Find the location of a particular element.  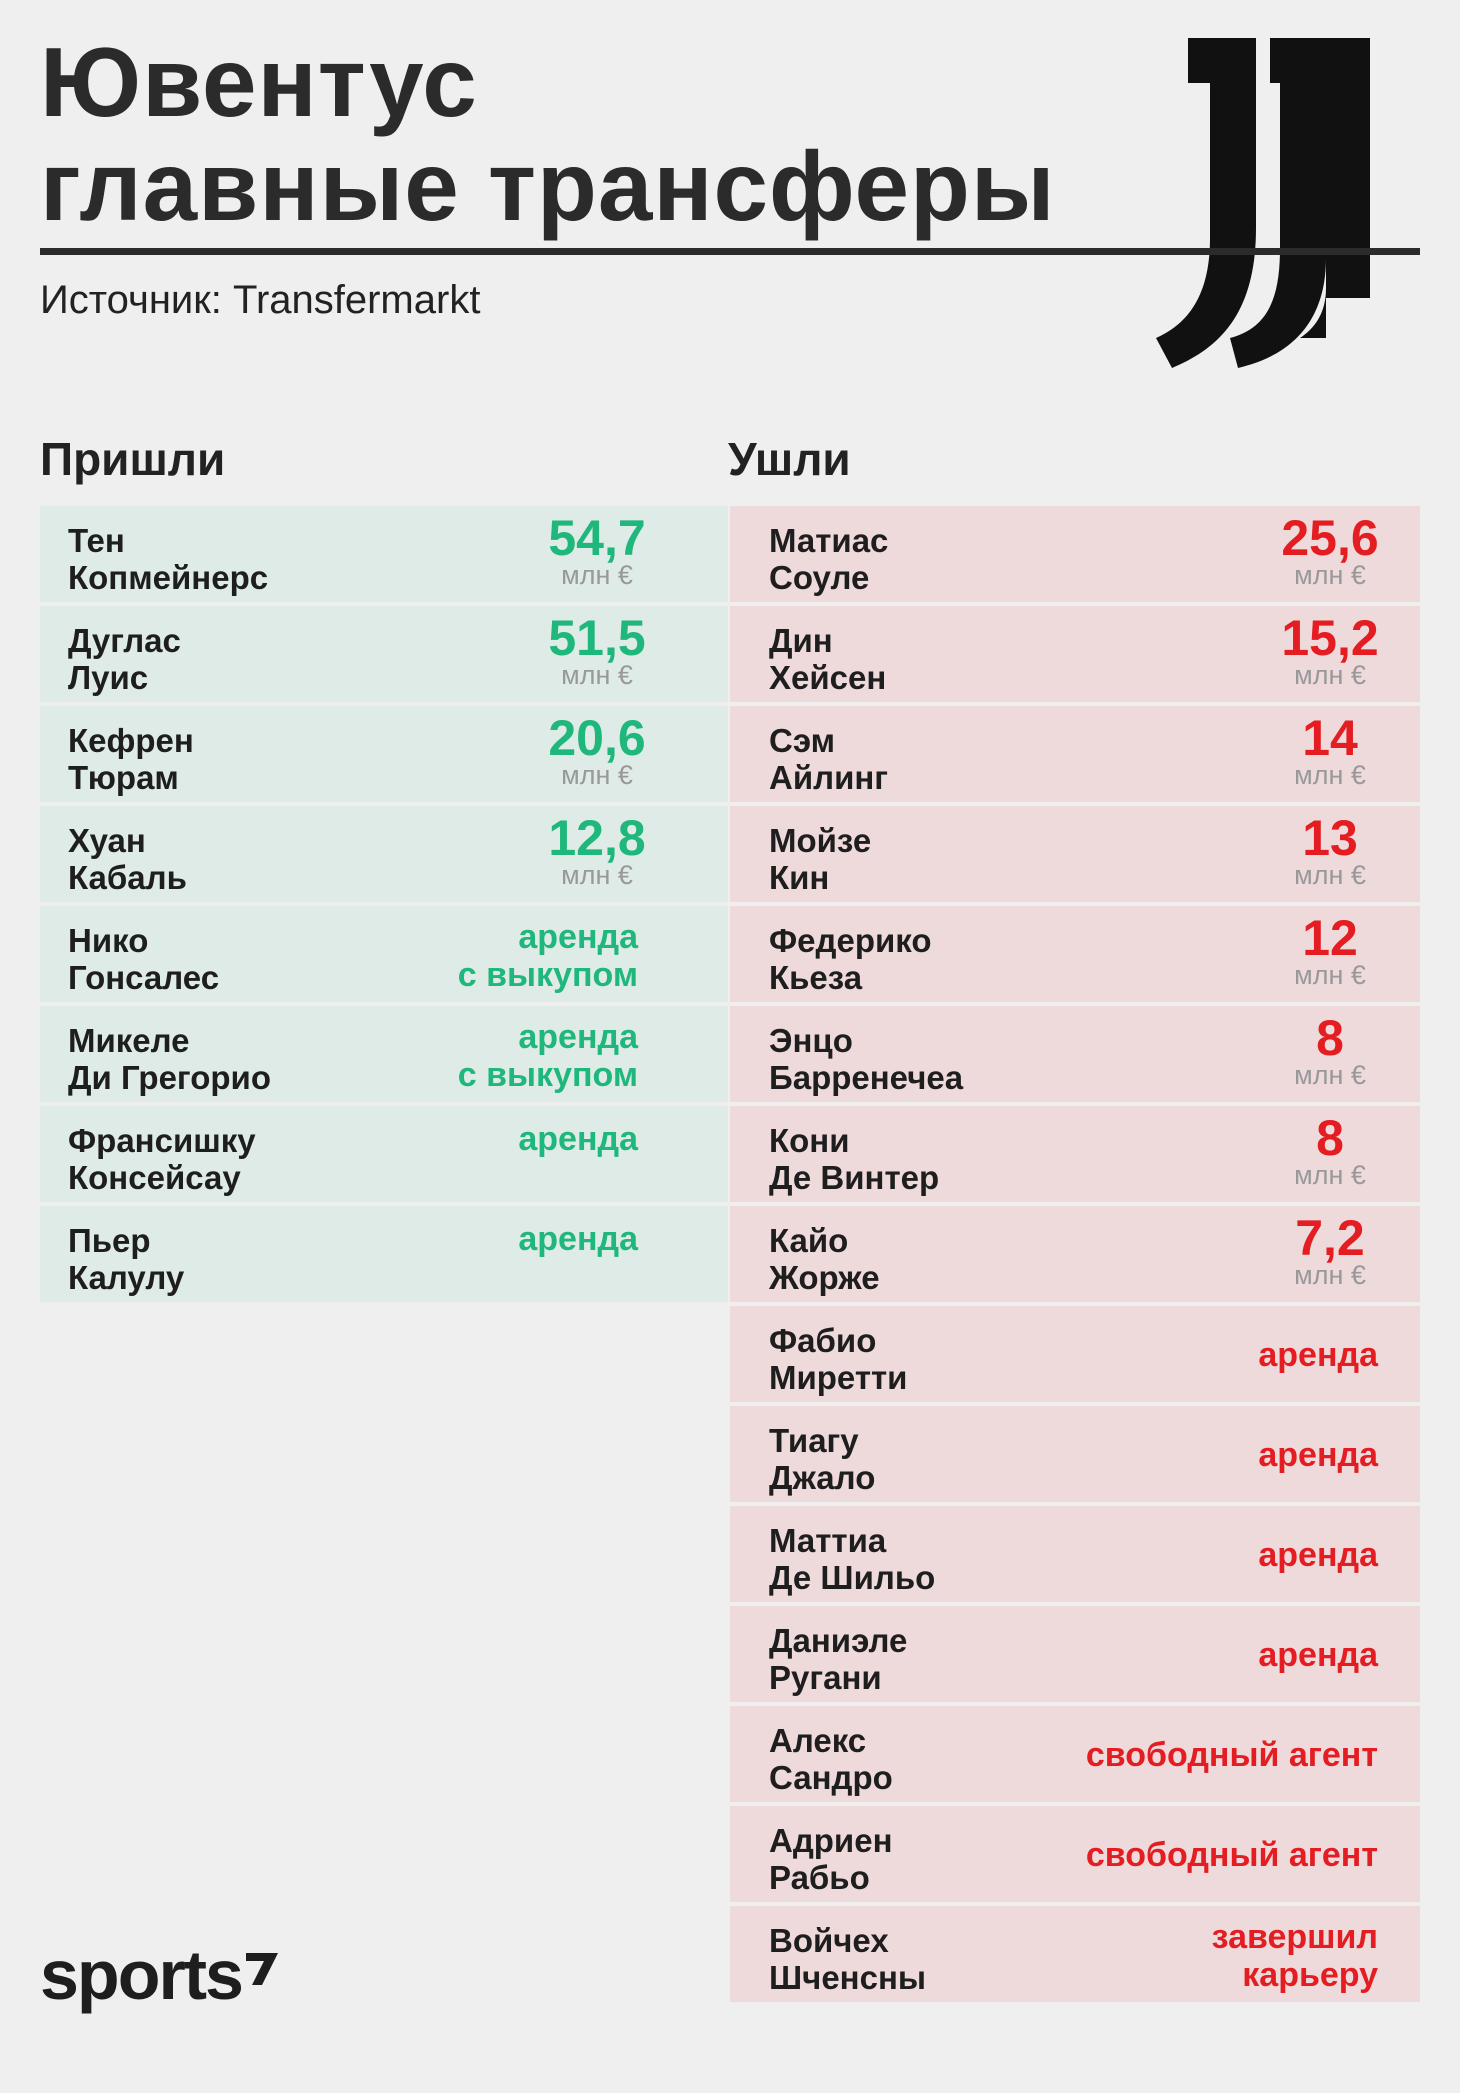

player-name: Адриен Рабьо is located at coordinates (831, 1859).